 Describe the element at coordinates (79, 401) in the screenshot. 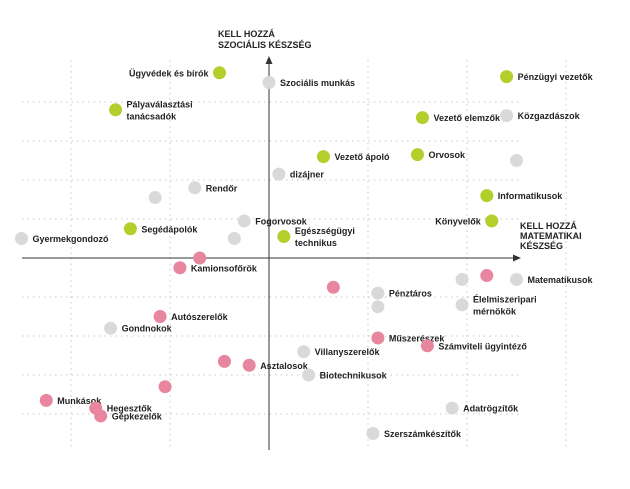

I see `data-point-label: Munkások` at that location.